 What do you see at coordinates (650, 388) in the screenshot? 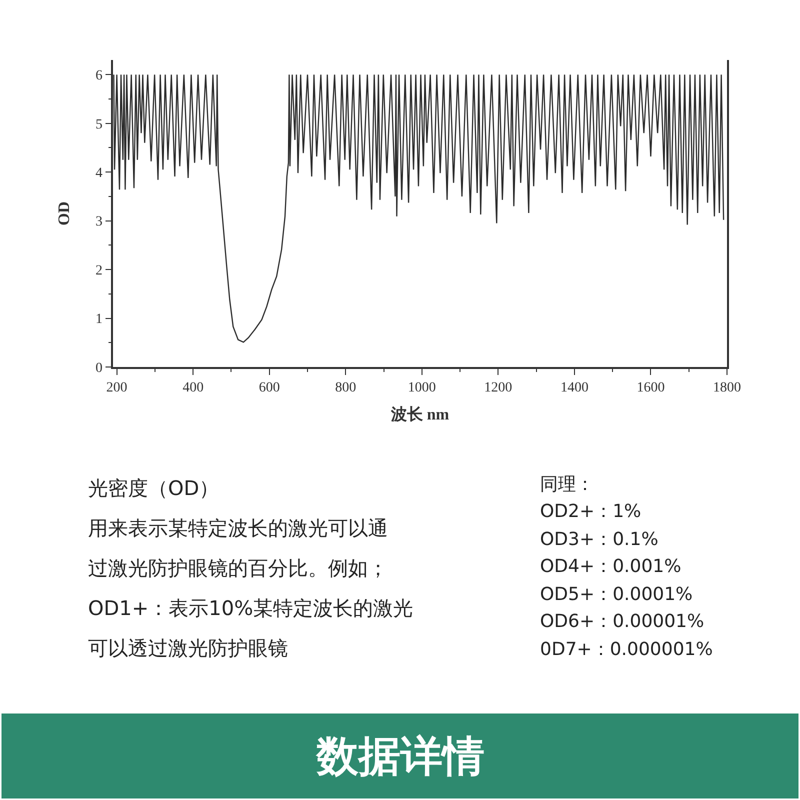
I see `x-tick-label: 1600` at bounding box center [650, 388].